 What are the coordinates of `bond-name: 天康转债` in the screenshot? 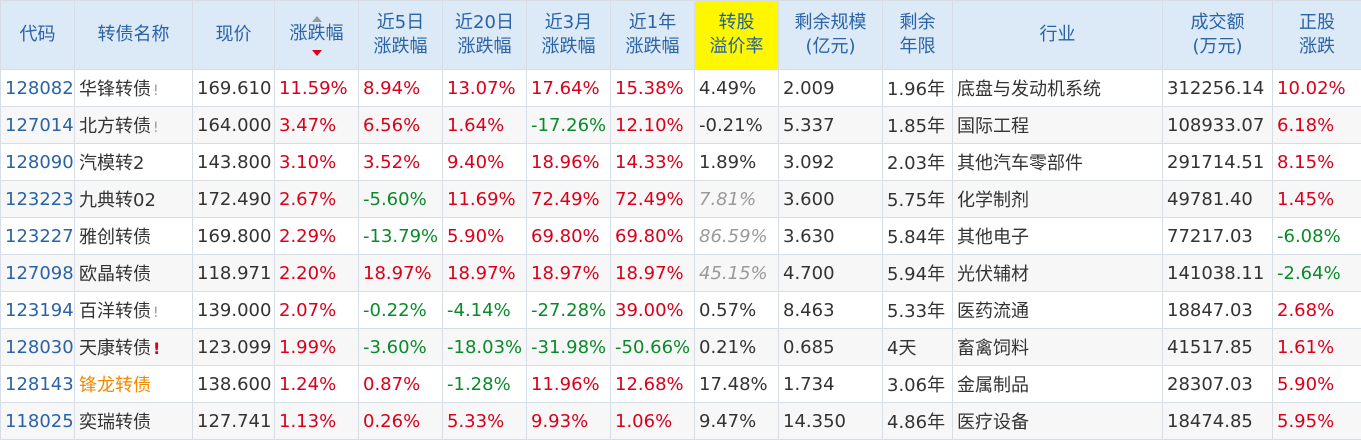 It's located at (115, 348).